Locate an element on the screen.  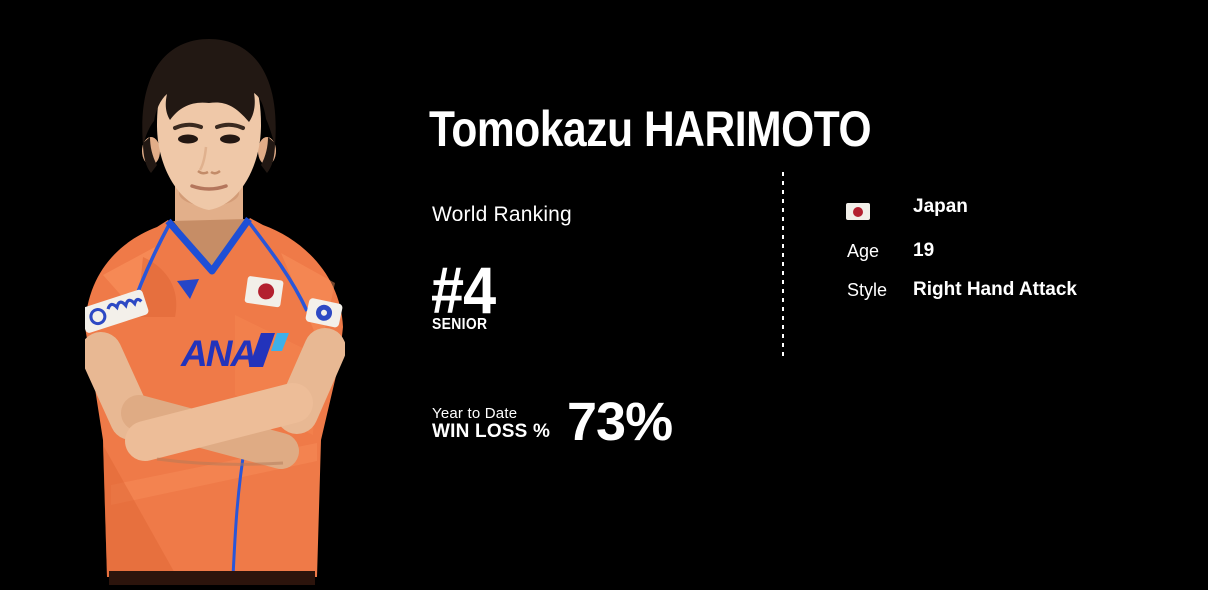
winloss-value: 73% is located at coordinates (620, 422).